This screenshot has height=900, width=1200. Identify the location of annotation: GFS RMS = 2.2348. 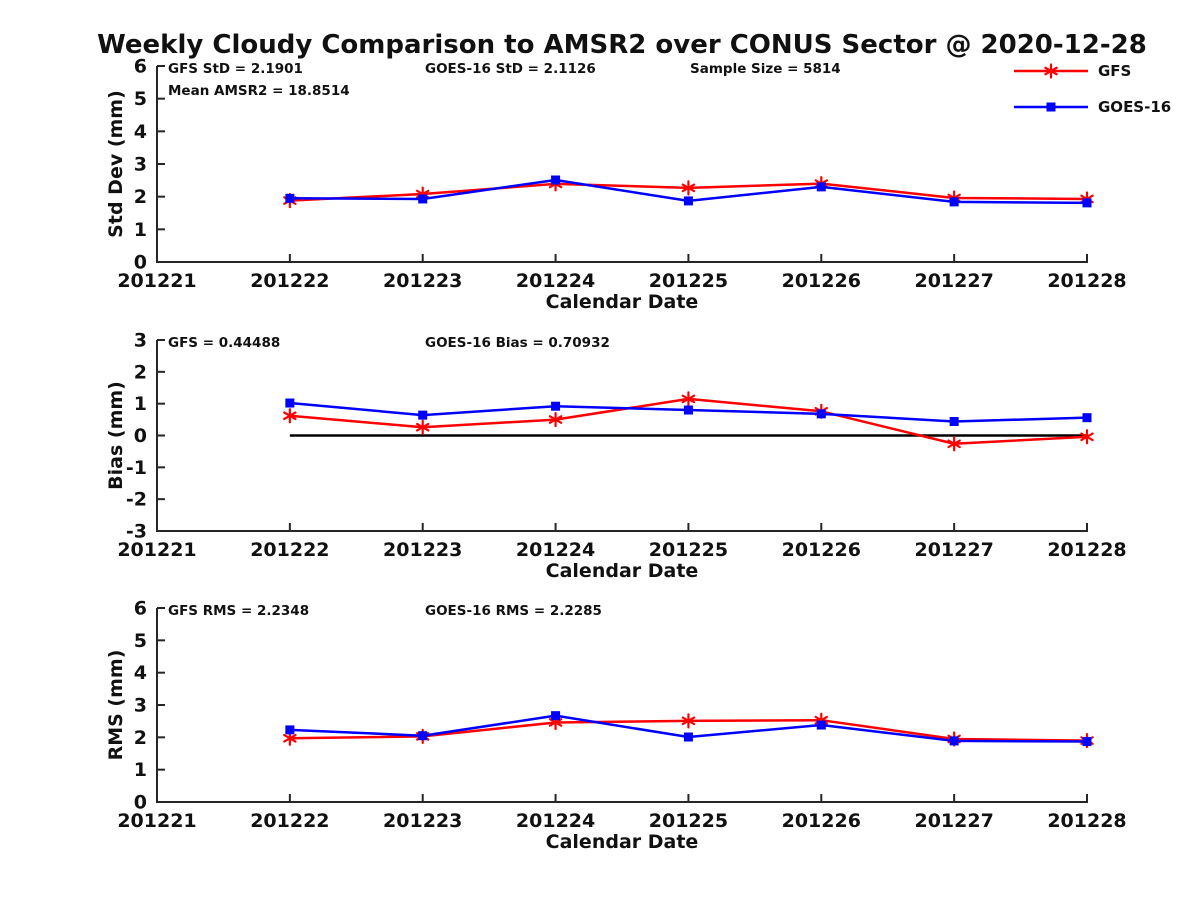
(238, 611).